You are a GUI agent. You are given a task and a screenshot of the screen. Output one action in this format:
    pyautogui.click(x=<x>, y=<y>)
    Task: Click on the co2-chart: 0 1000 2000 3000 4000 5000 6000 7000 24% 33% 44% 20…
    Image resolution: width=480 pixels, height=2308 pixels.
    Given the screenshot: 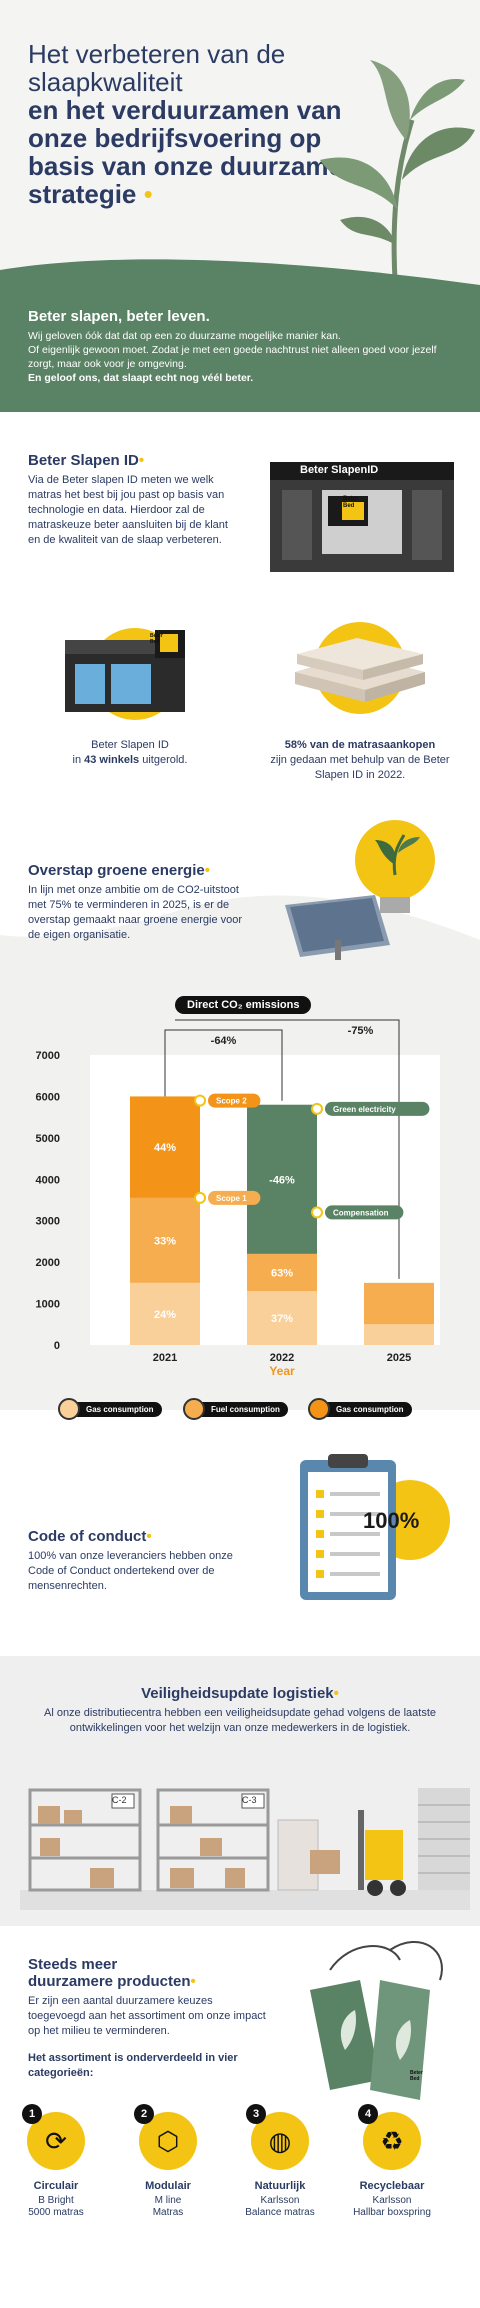 What is the action you would take?
    pyautogui.click(x=238, y=1198)
    